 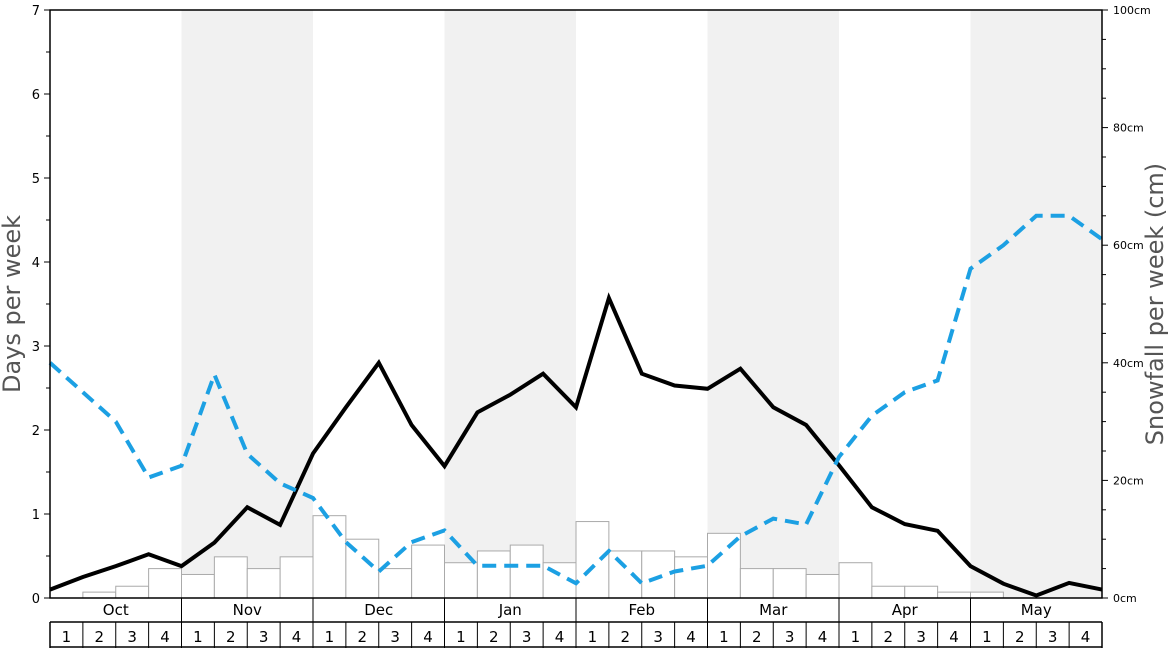 What do you see at coordinates (36, 599) in the screenshot?
I see `left-tick-label: 0` at bounding box center [36, 599].